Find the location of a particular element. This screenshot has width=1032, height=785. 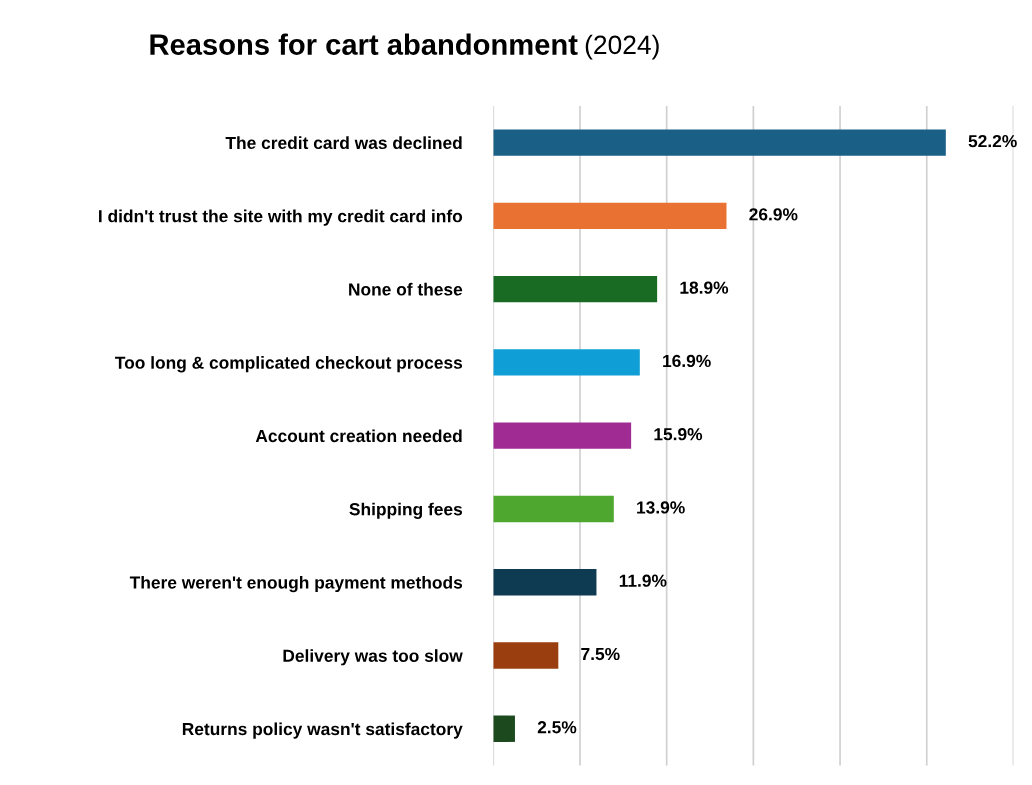

data-label: 18.9% is located at coordinates (704, 287).